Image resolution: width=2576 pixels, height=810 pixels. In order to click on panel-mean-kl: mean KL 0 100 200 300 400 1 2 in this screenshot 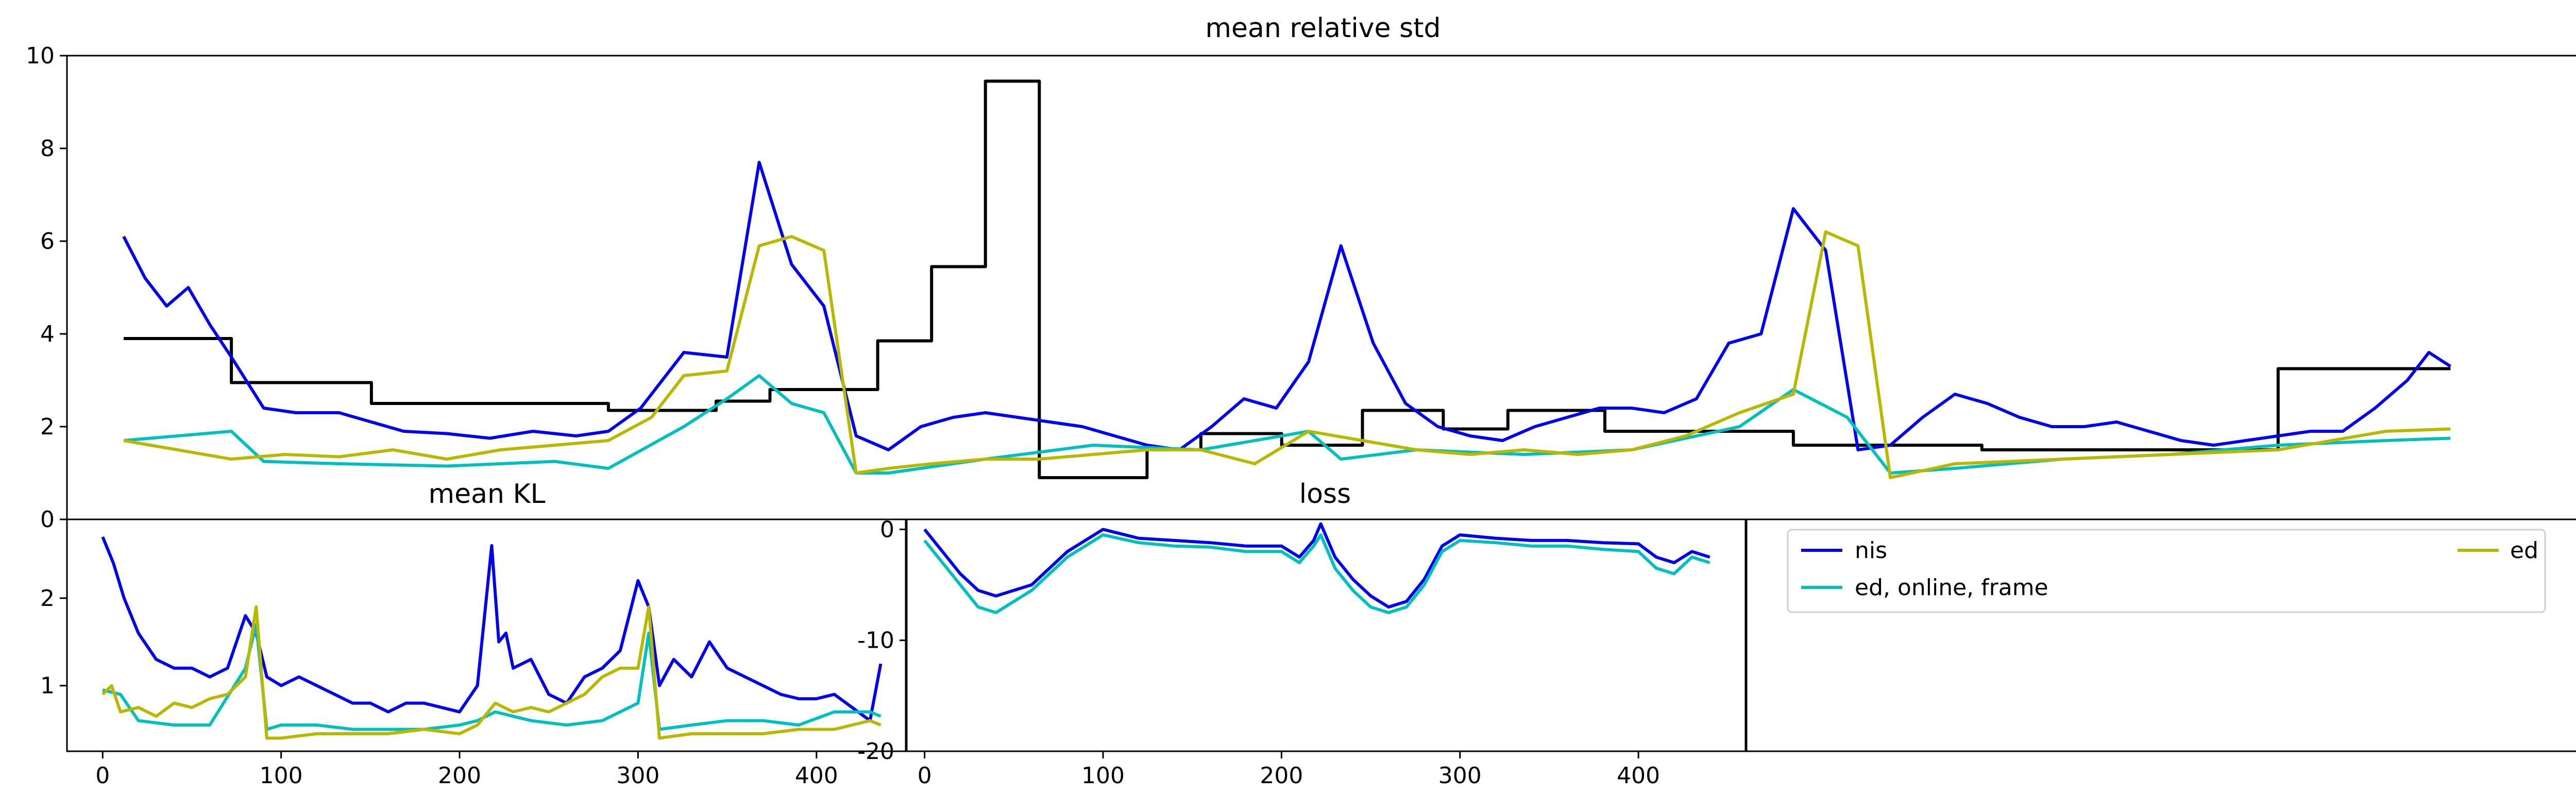, I will do `click(473, 634)`.